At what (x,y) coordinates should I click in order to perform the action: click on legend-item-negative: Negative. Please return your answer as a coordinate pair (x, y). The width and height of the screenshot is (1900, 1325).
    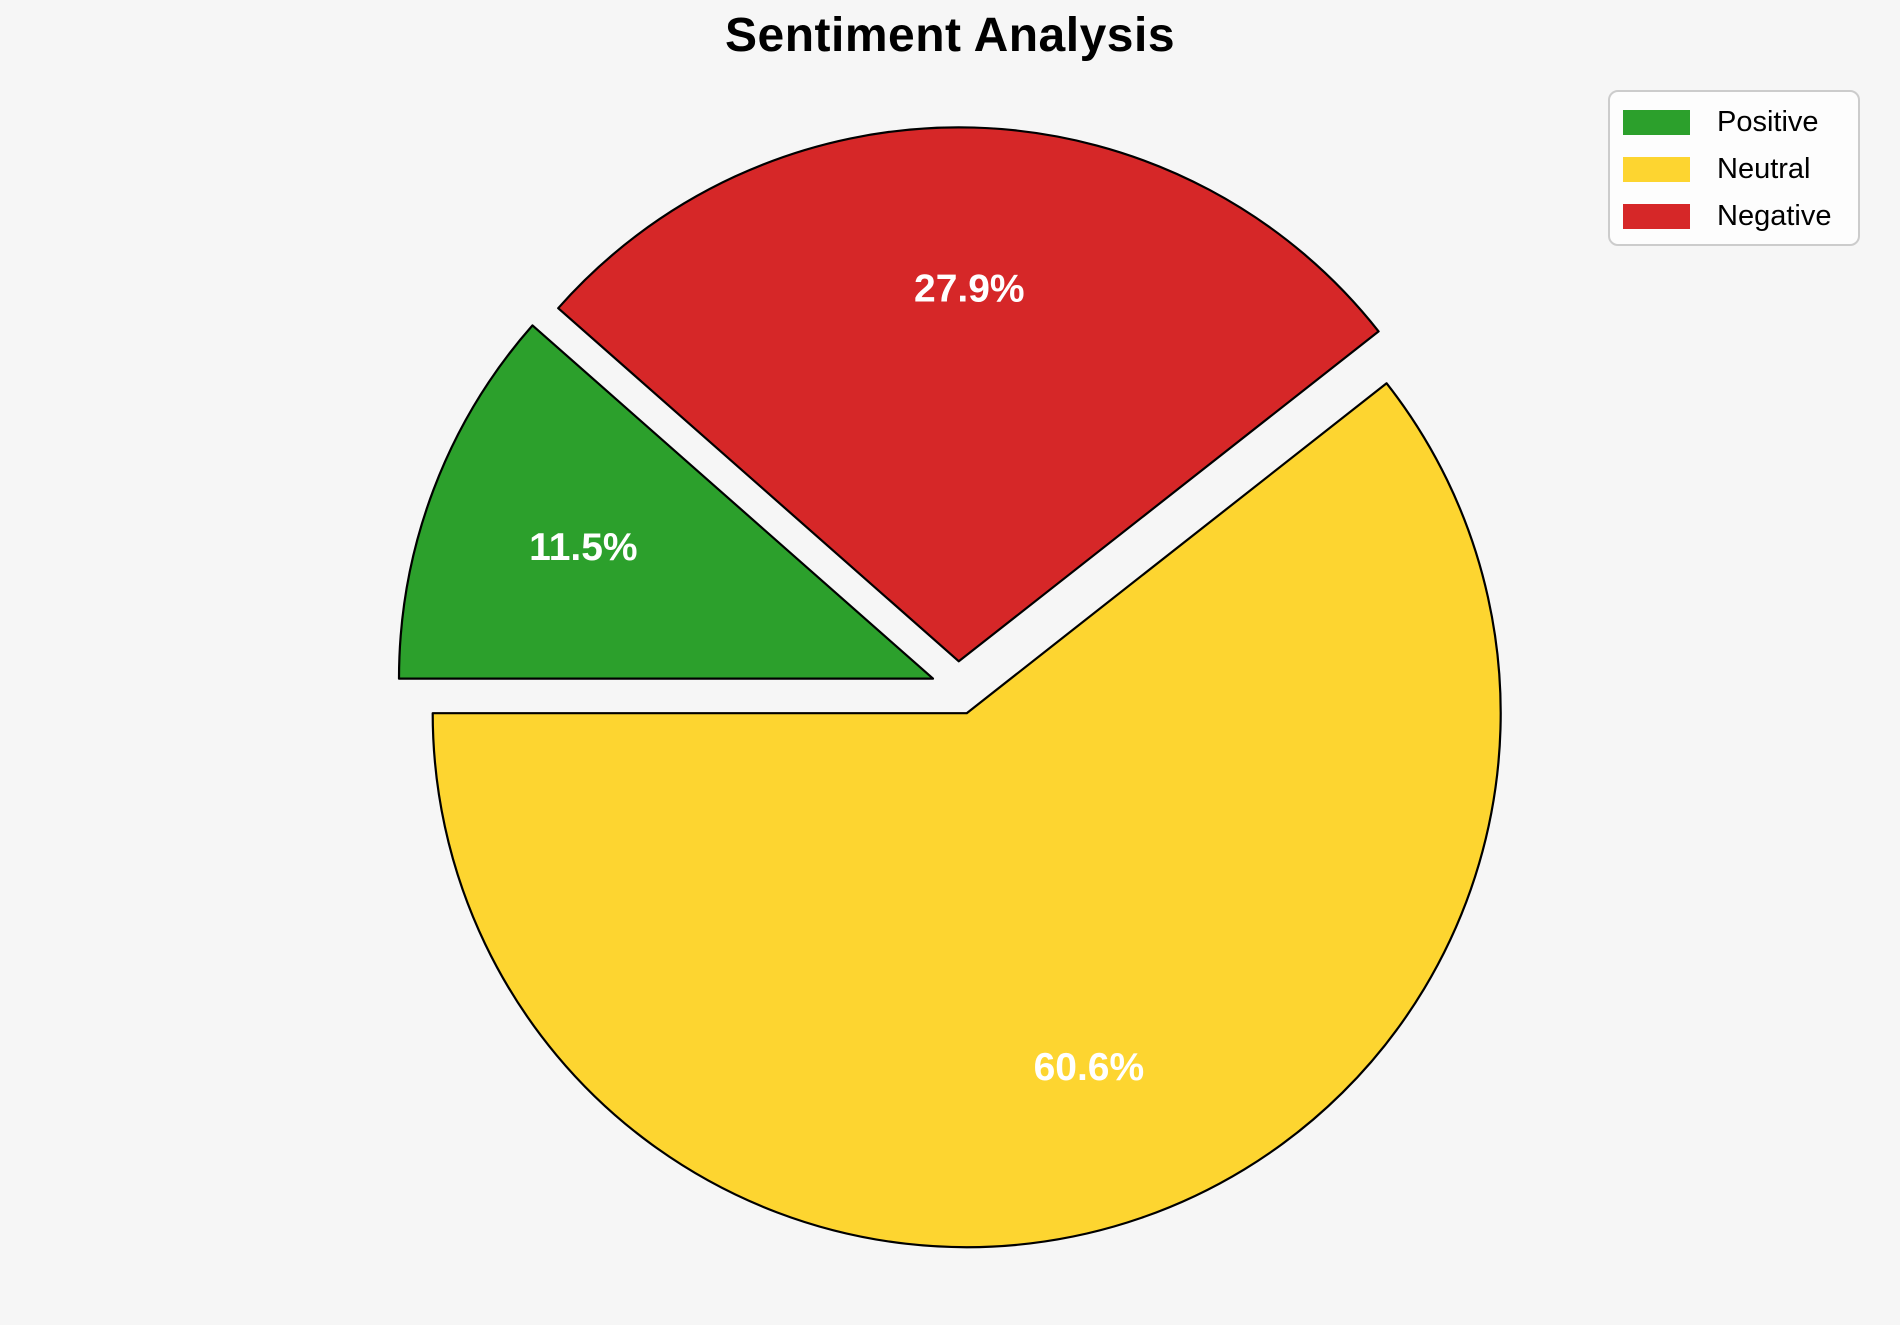
    Looking at the image, I should click on (1740, 216).